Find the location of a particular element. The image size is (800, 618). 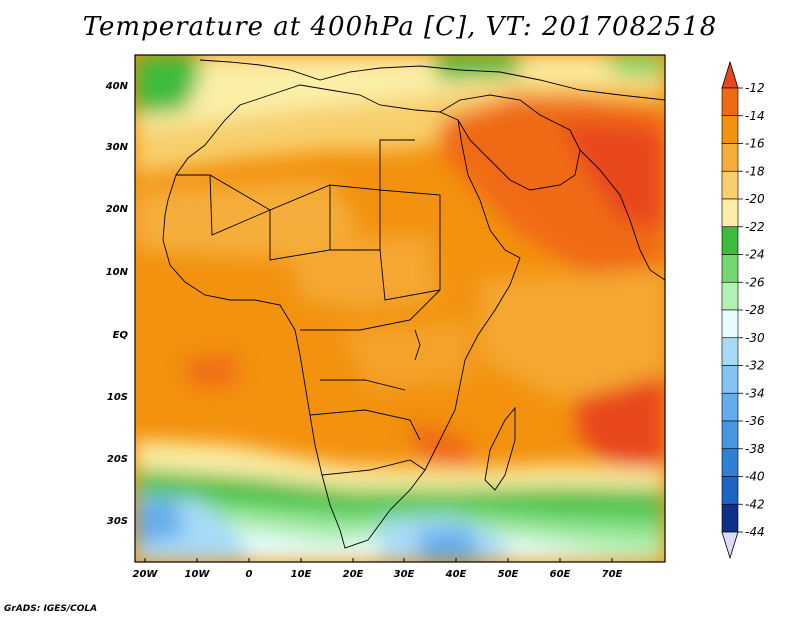

colorbar-label: -18 is located at coordinates (755, 171).